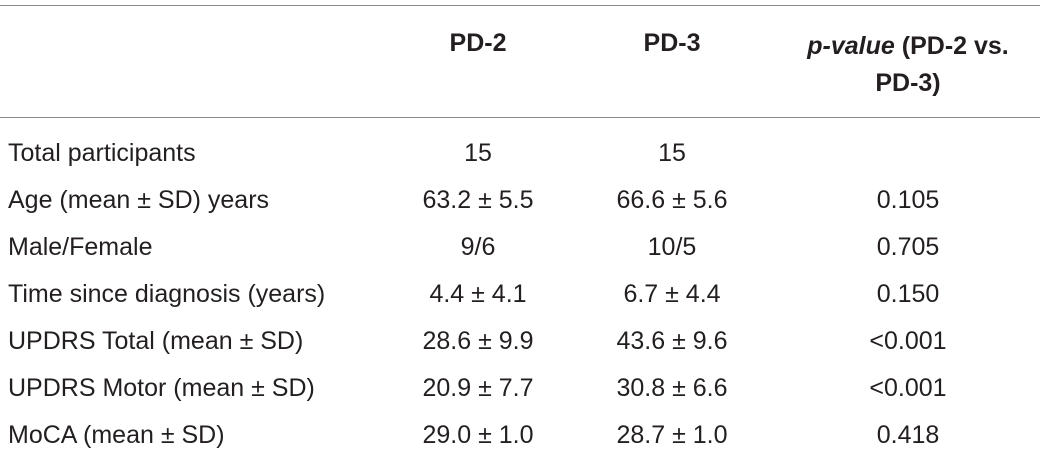  I want to click on table-cell: 66.6 ± 5.6, so click(672, 200).